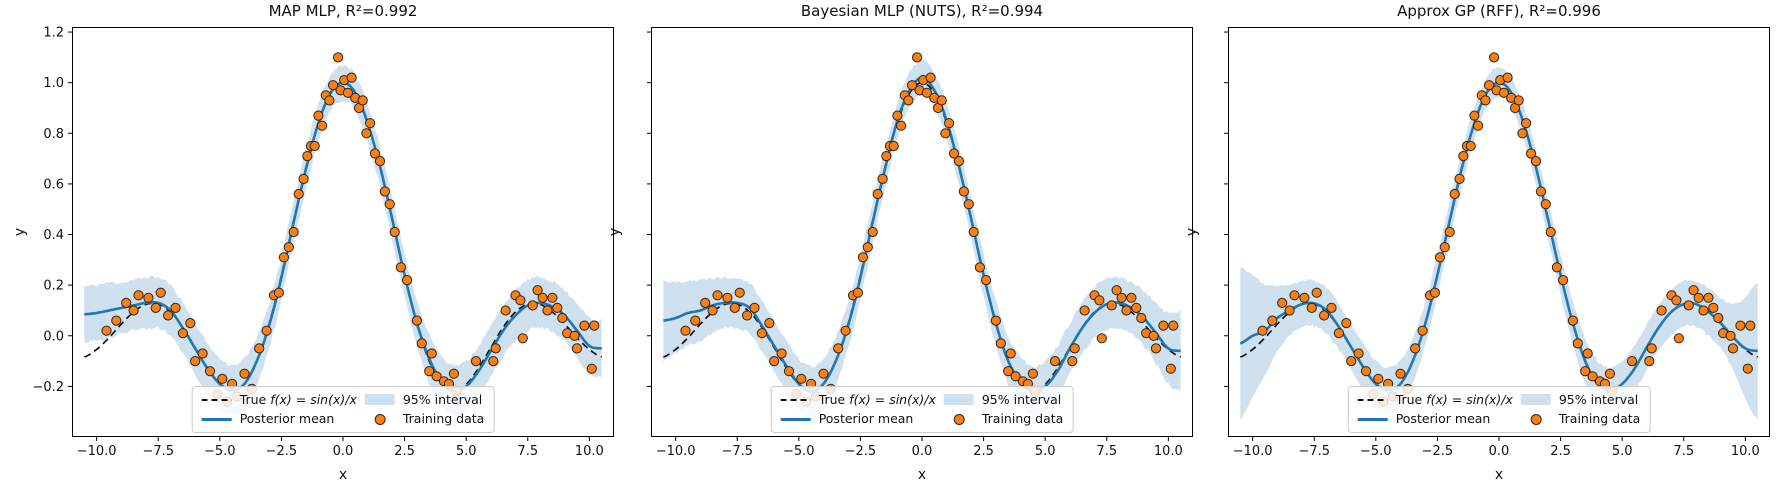 This screenshot has width=1790, height=490. Describe the element at coordinates (53, 184) in the screenshot. I see `svg-text: 0.6` at that location.